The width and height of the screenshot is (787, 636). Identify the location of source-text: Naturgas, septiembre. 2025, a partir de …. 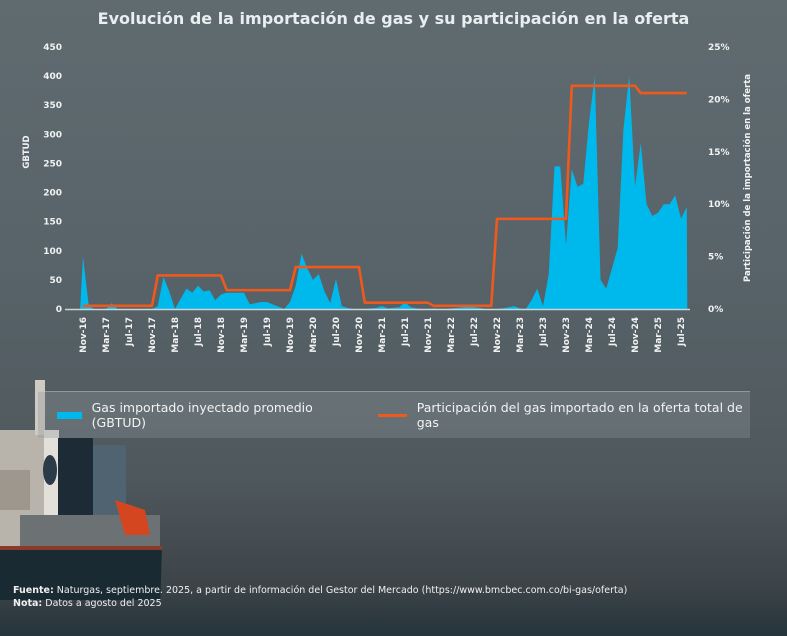
(340, 590).